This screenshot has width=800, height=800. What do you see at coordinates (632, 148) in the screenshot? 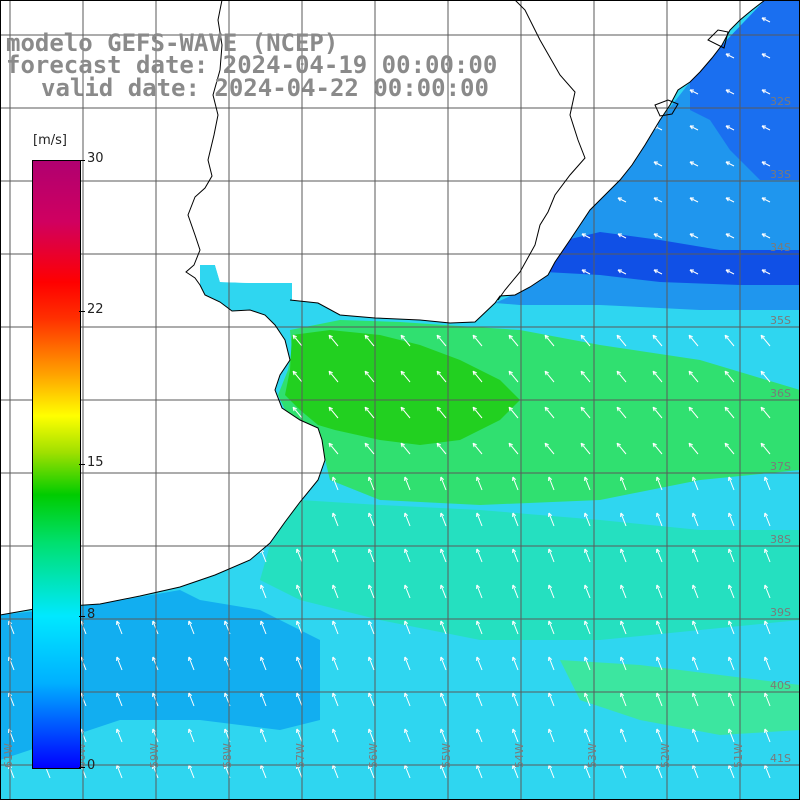
I see `land-brazil` at bounding box center [632, 148].